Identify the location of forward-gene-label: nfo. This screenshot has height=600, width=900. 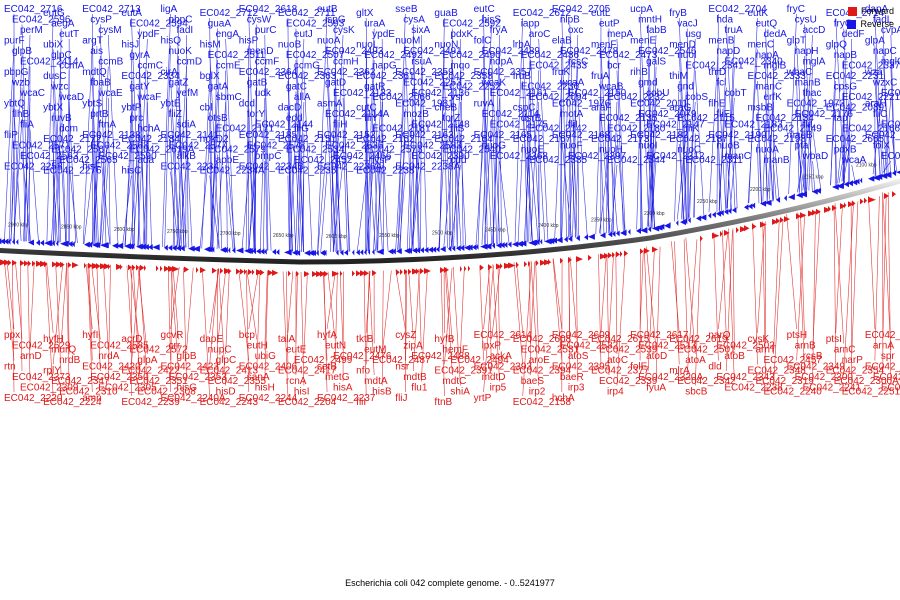
(363, 371).